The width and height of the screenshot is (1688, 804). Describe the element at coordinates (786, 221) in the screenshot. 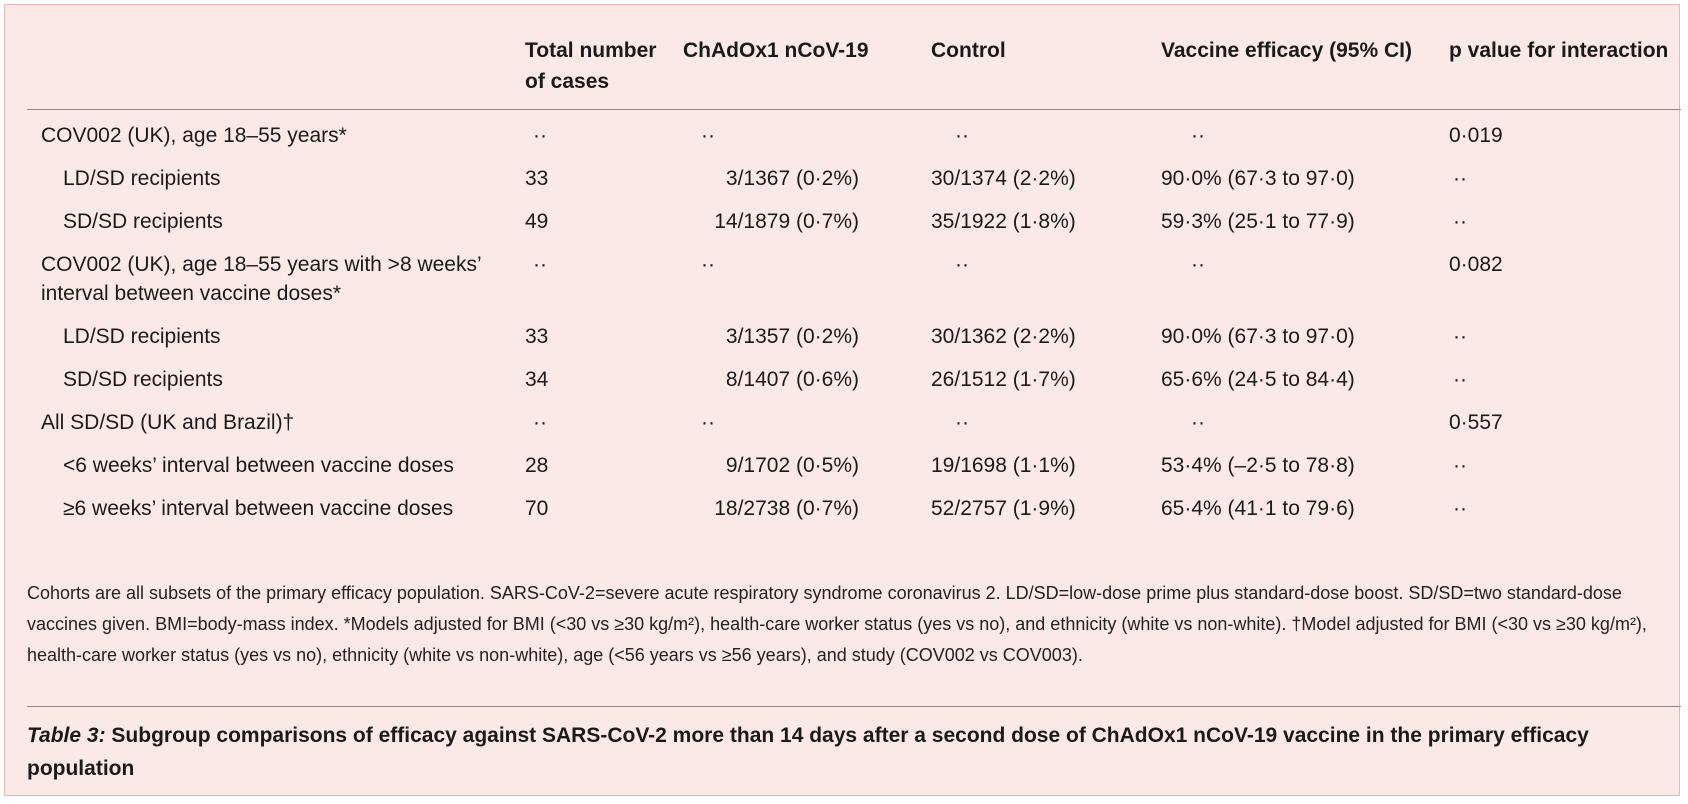

I see `cell-vaccine: 14/1879 (0·7%)` at that location.